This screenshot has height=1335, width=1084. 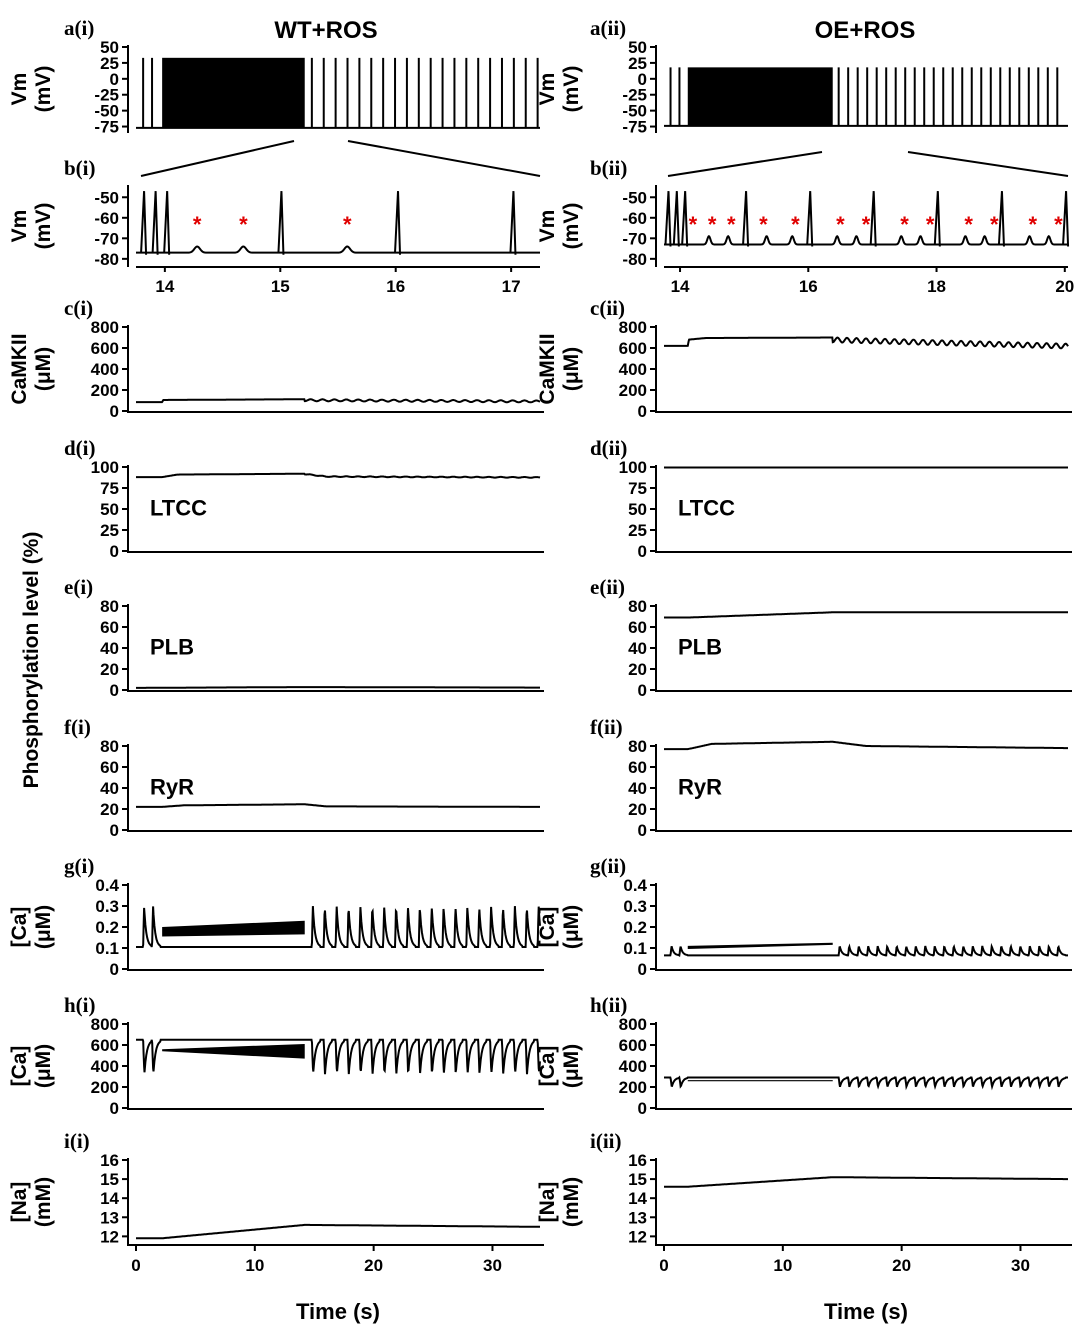 What do you see at coordinates (547, 1066) in the screenshot?
I see `y-label-main: [Ca]` at bounding box center [547, 1066].